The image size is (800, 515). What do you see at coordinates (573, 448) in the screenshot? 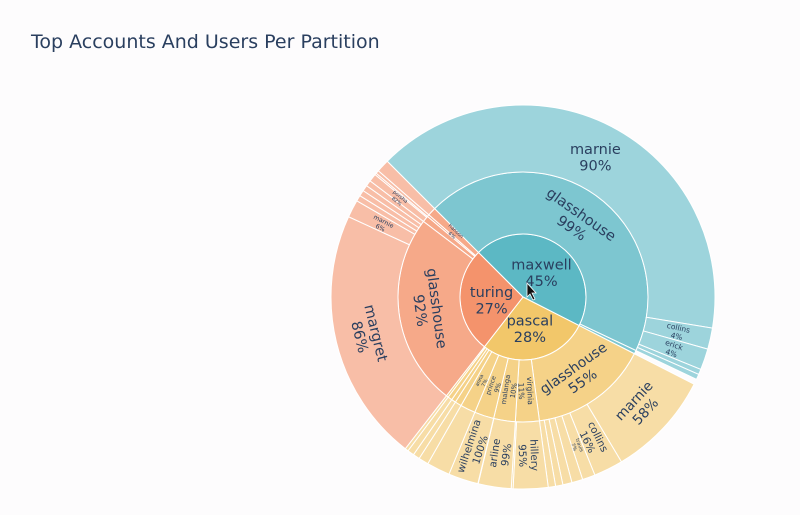
I see `partition-pascal-account-glasshouse-user-travis-percent: 7%` at bounding box center [573, 448].